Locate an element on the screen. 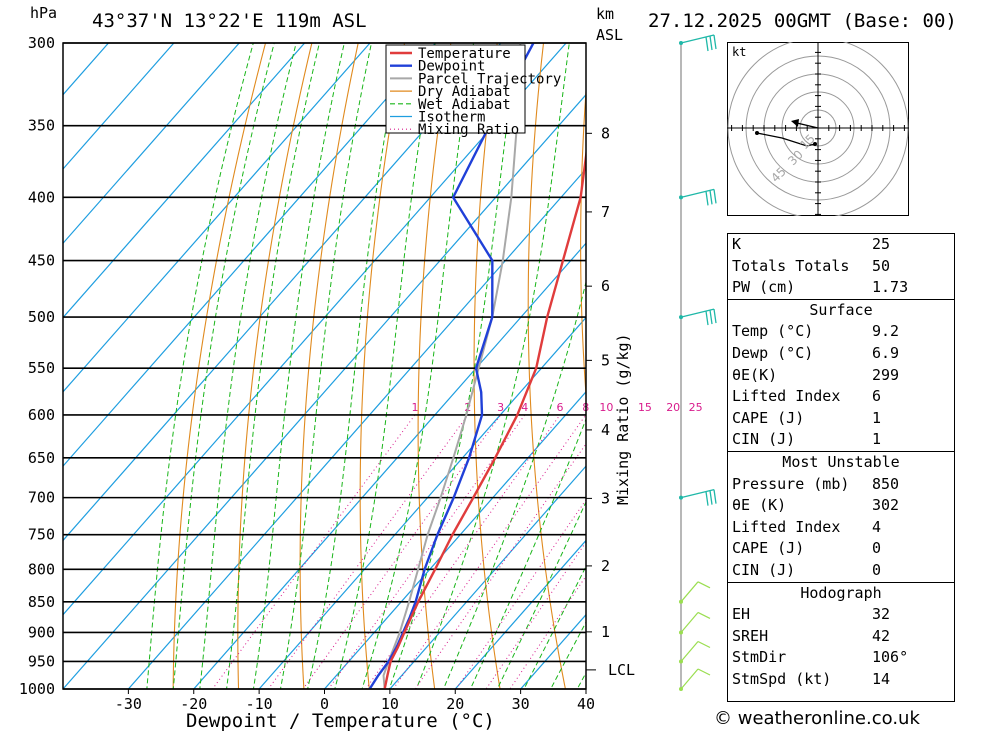 The height and width of the screenshot is (733, 1000). hodograph-row: EH 32 is located at coordinates (811, 614).